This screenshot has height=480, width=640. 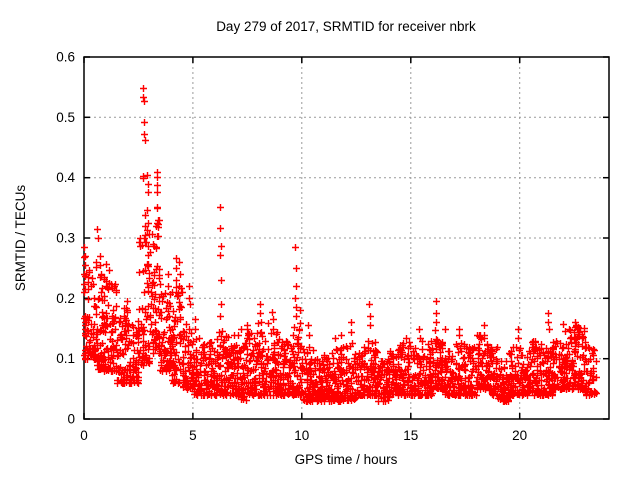 What do you see at coordinates (346, 459) in the screenshot?
I see `x-axis-label: GPS time / hours` at bounding box center [346, 459].